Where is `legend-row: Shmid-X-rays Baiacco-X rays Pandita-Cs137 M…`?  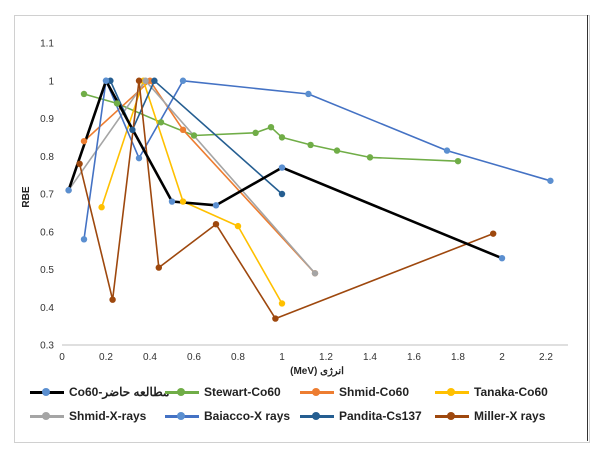
legend-row: Shmid-X-rays Baiacco-X rays Pandita-Cs137 M… is located at coordinates (300, 416).